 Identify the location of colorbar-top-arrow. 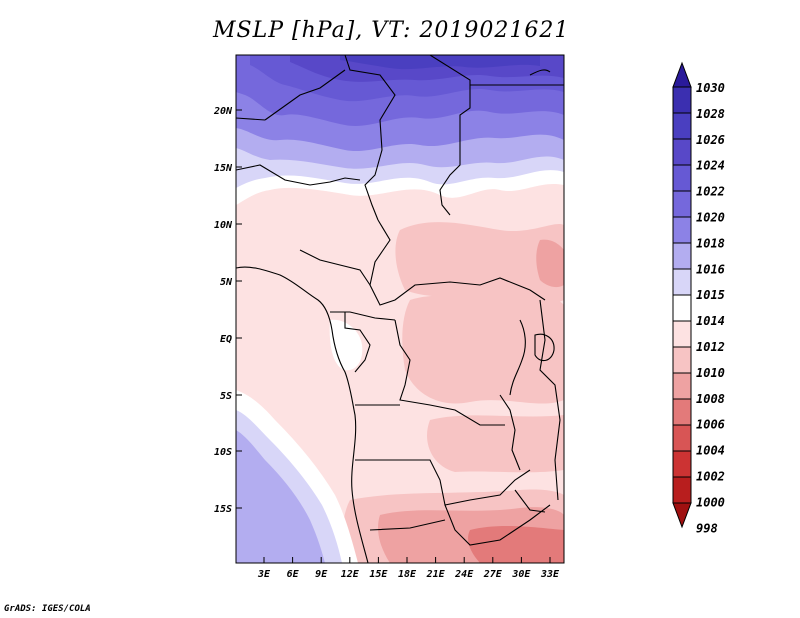
(682, 74).